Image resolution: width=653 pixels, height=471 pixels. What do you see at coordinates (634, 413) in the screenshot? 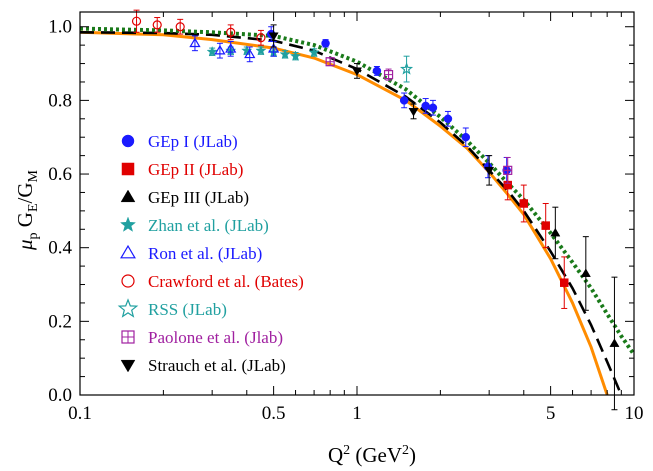
I see `x-tick-label: 10` at bounding box center [634, 413].